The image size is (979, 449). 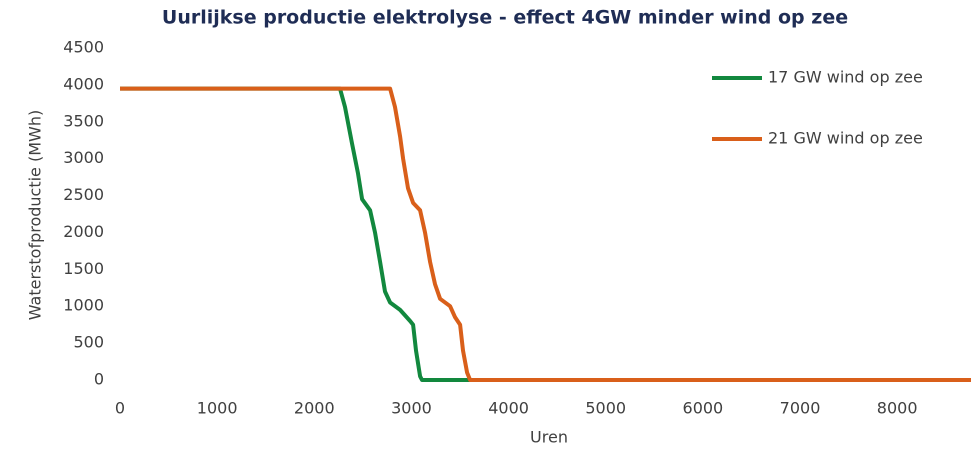 What do you see at coordinates (703, 408) in the screenshot?
I see `x-tick-label: 6000` at bounding box center [703, 408].